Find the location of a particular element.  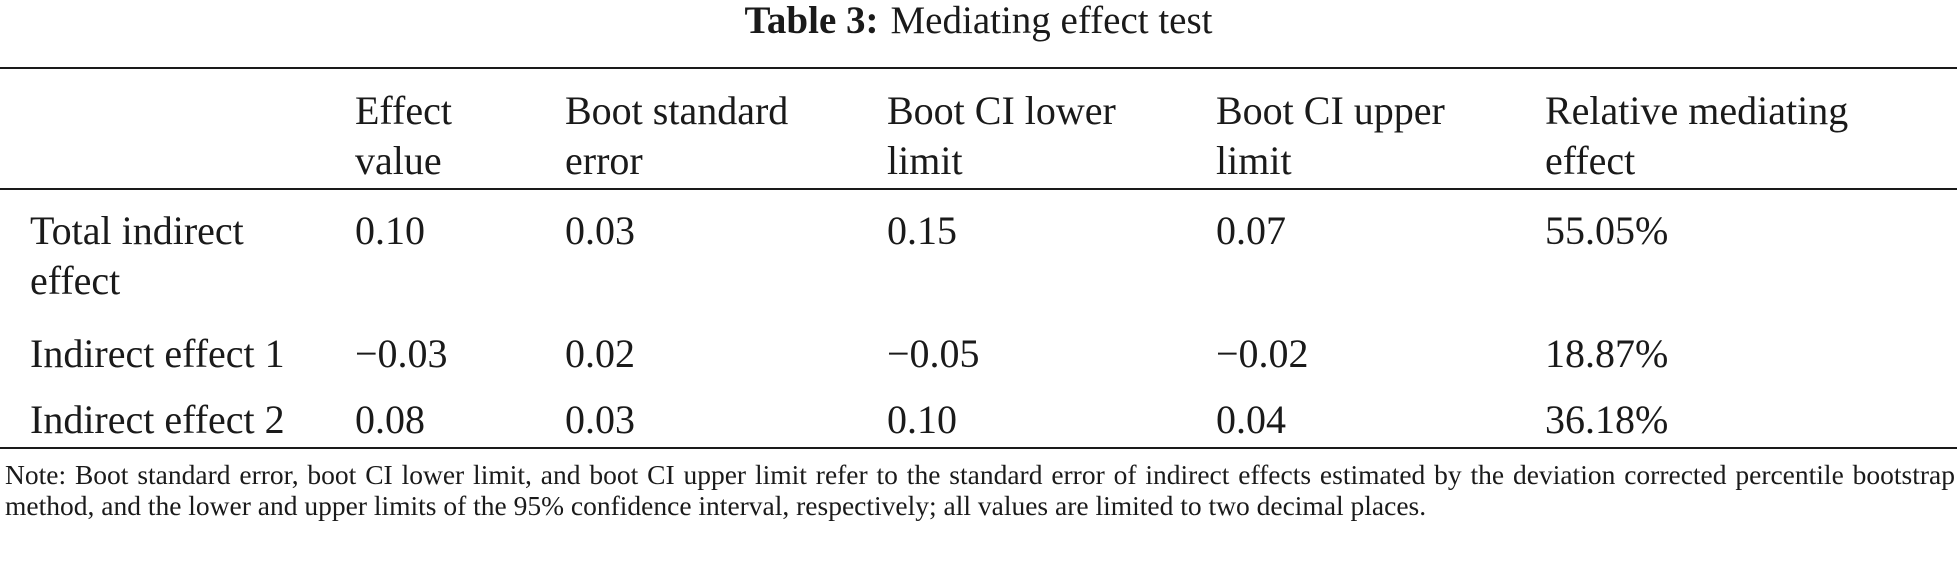

cell-effect-value: 0.10 is located at coordinates (390, 230).